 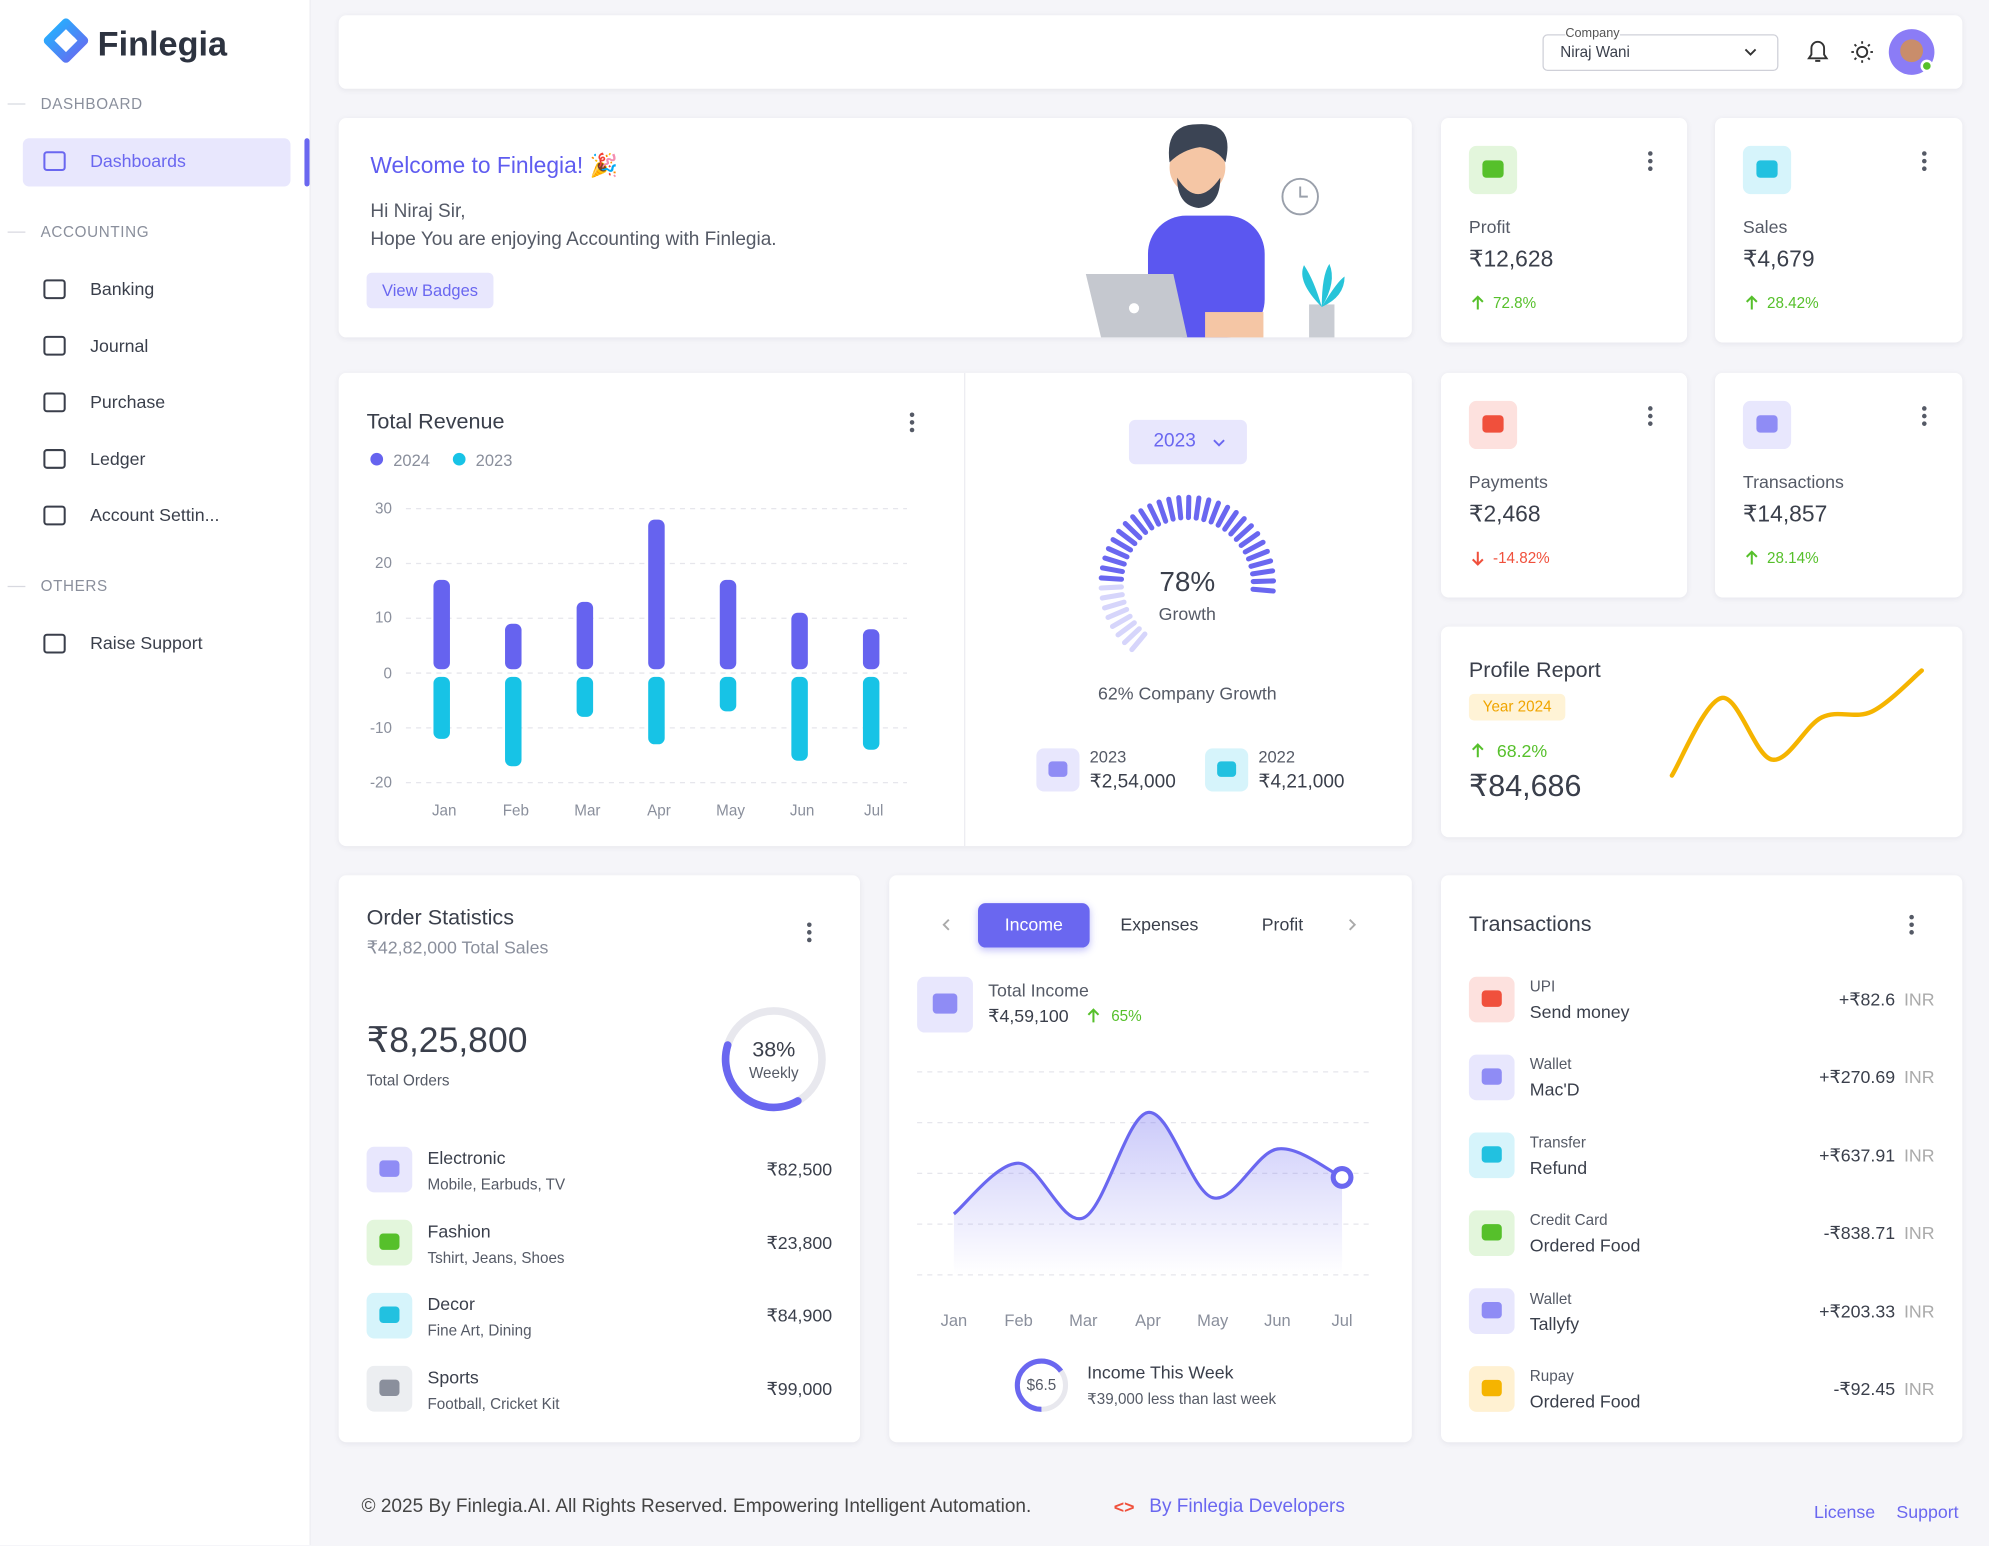 What do you see at coordinates (799, 1242) in the screenshot?
I see `category-amount: ₹23,800` at bounding box center [799, 1242].